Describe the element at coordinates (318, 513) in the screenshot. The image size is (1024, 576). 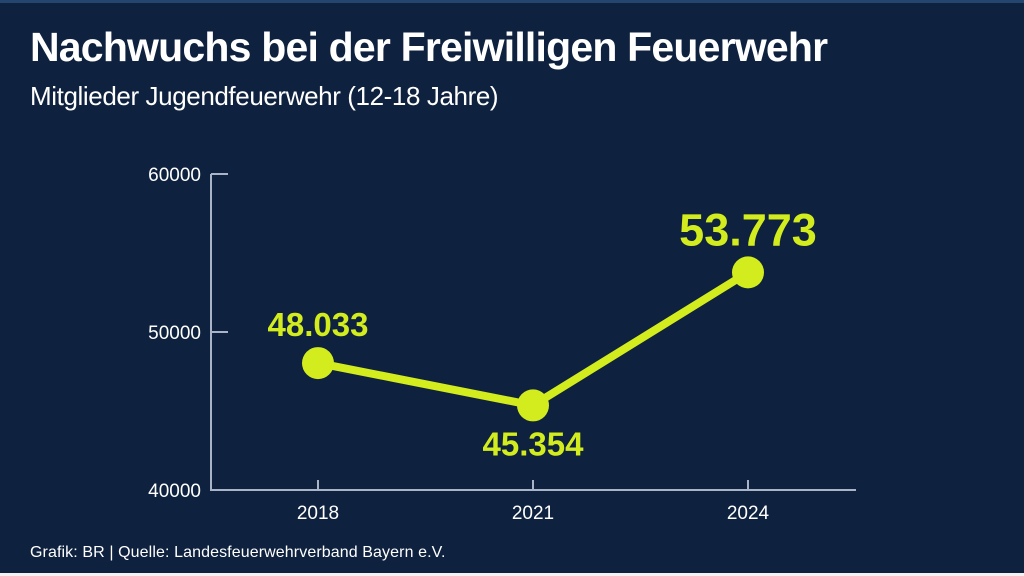
I see `x-axis-tick-label: 2018` at that location.